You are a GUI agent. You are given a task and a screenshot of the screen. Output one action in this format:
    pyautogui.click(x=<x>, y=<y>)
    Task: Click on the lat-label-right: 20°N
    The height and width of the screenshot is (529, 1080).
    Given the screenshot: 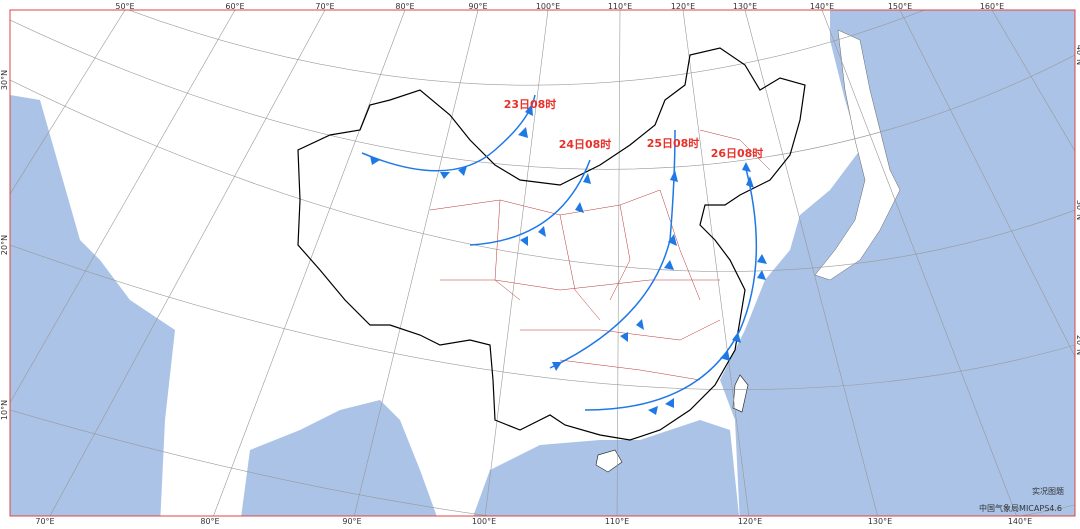 What is the action you would take?
    pyautogui.click(x=1077, y=345)
    